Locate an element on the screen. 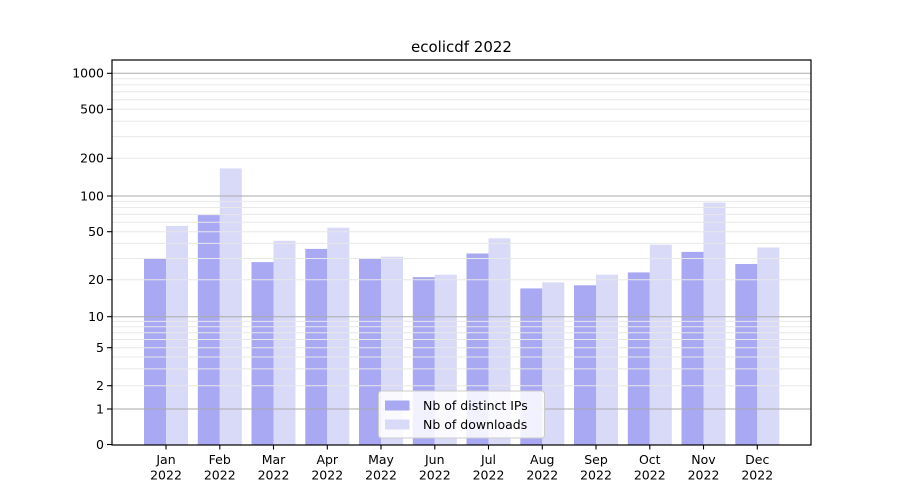 This screenshot has height=500, width=900. x-tick-label-jan: Jan 2022 is located at coordinates (166, 467).